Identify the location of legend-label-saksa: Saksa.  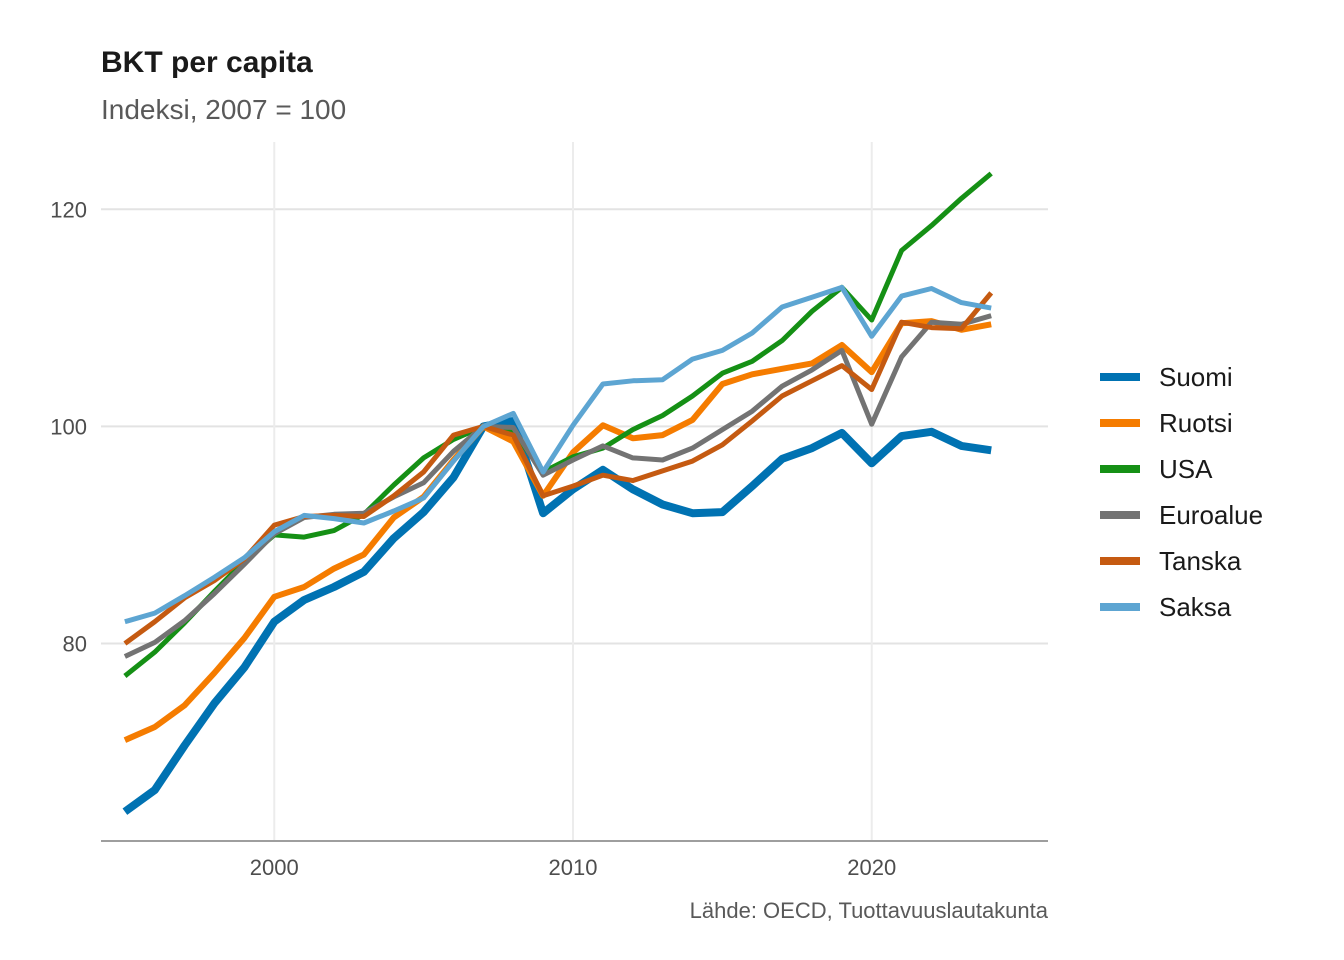
(1195, 607).